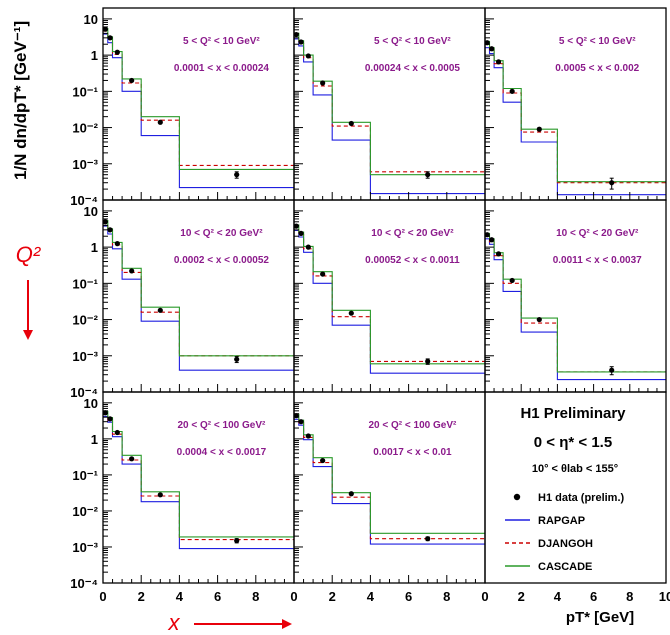 The height and width of the screenshot is (635, 670). Describe the element at coordinates (412, 452) in the screenshot. I see `x-range-label: 0.0017 < x < 0.01` at that location.